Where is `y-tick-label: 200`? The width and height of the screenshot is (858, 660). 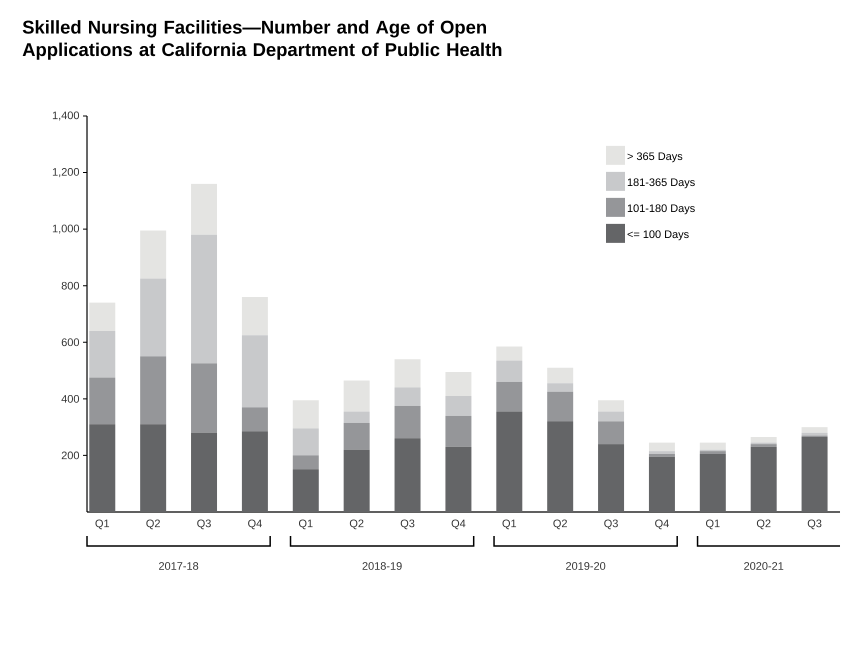
y-tick-label: 200 is located at coordinates (71, 456).